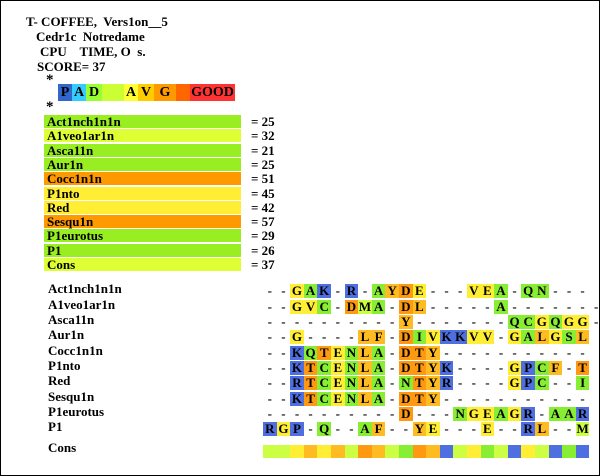 Image resolution: width=600 pixels, height=476 pixels. Describe the element at coordinates (82, 304) in the screenshot. I see `alignment-seq-name: A1veo1ar1n` at that location.